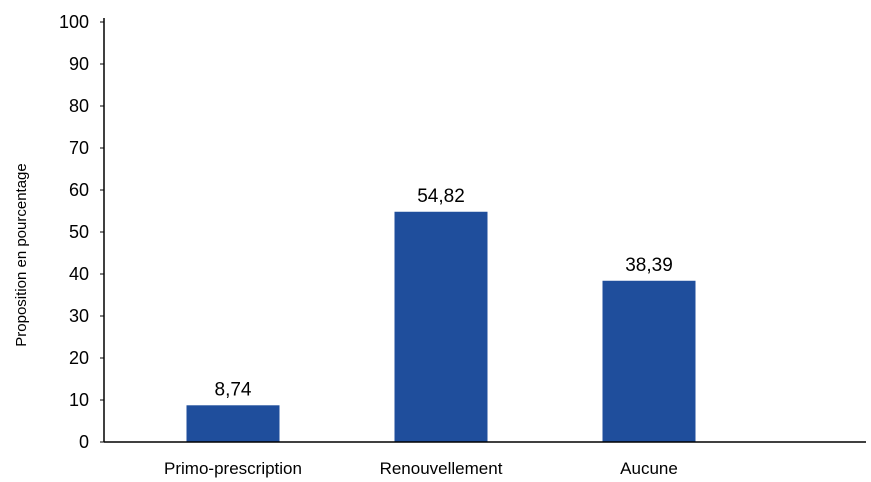  What do you see at coordinates (233, 423) in the screenshot?
I see `bar-primo-prescription` at bounding box center [233, 423].